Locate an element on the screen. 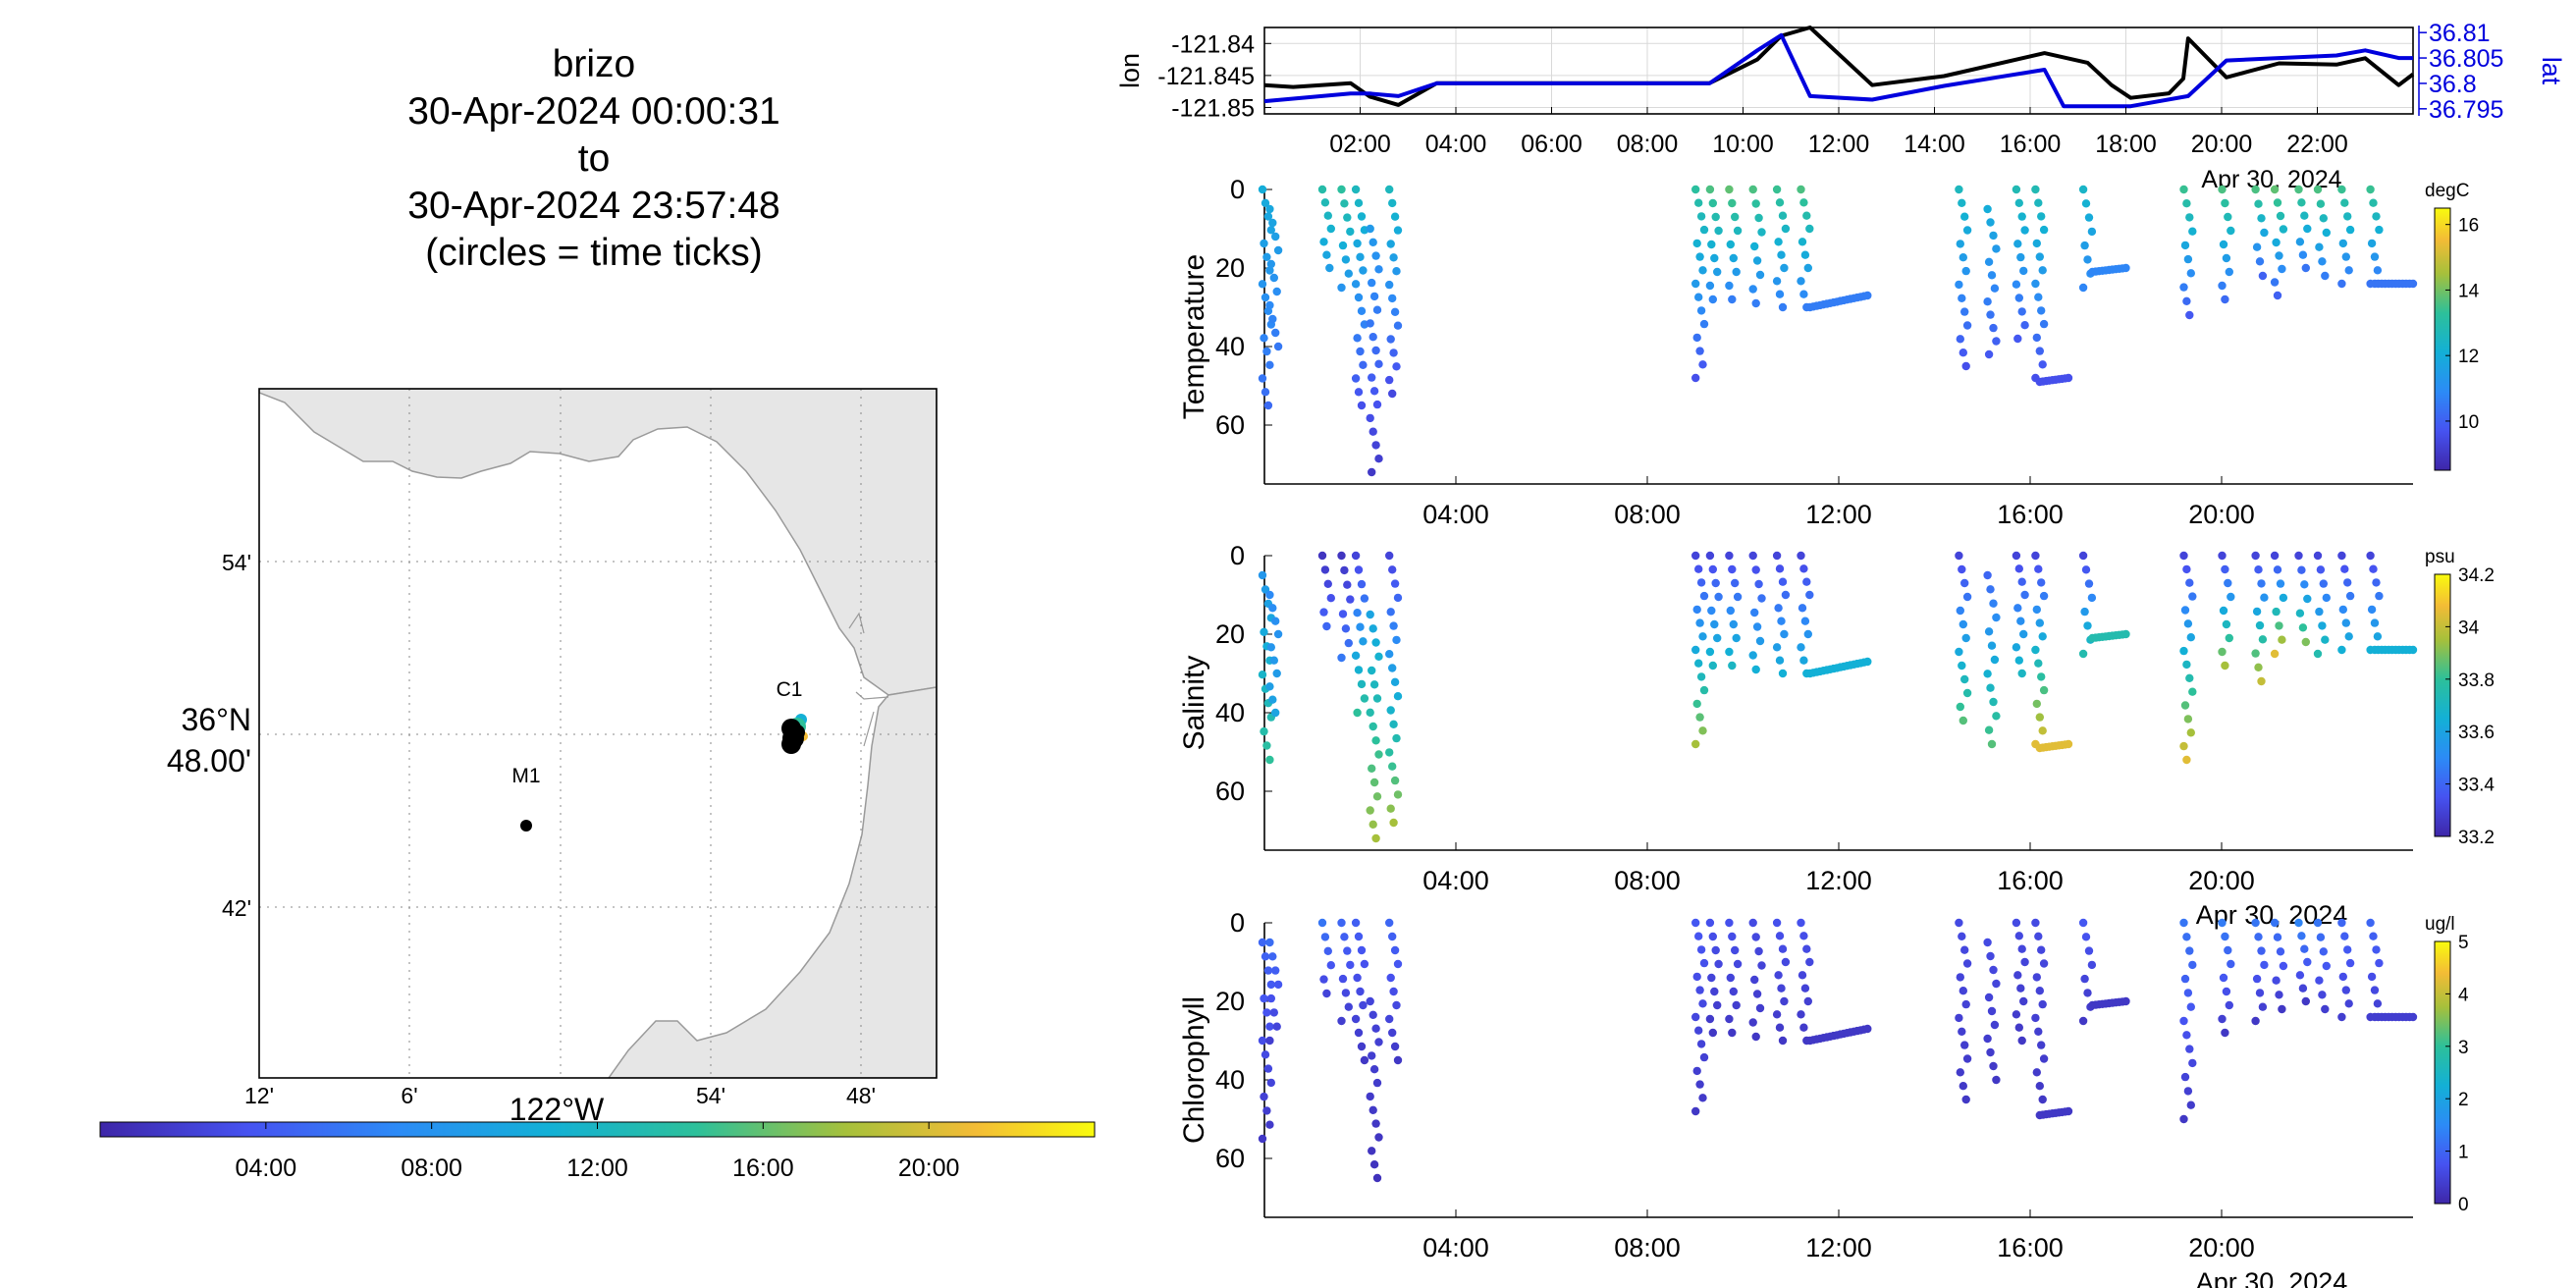 The width and height of the screenshot is (2576, 1288). chlorophyll-colorbar-unit: ug/l is located at coordinates (2440, 924).